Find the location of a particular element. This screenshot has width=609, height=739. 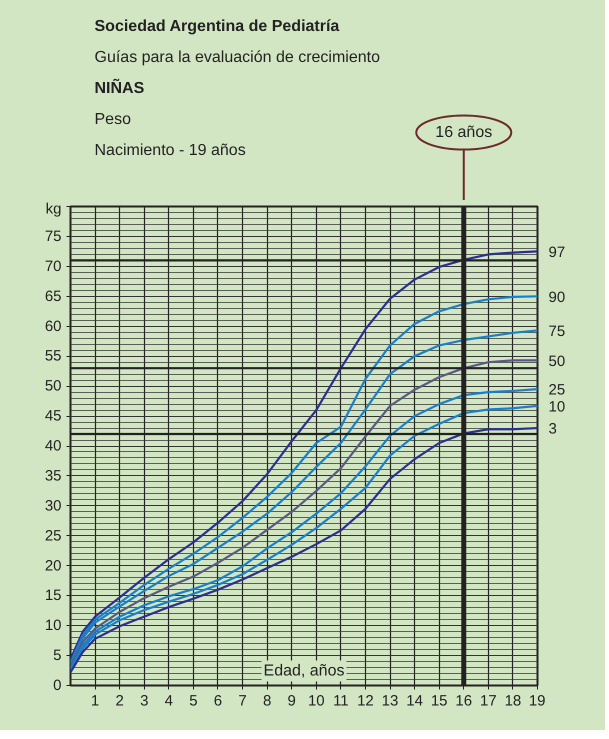

y-tick-label: 30 is located at coordinates (53, 505).